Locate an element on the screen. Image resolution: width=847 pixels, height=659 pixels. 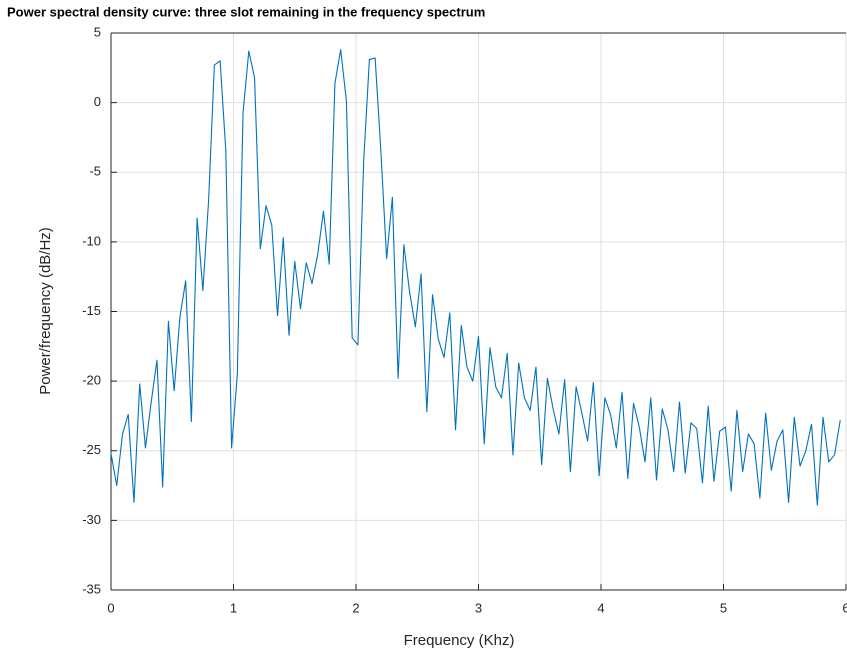
x-axis-label: Frequency (Khz) is located at coordinates (459, 640).